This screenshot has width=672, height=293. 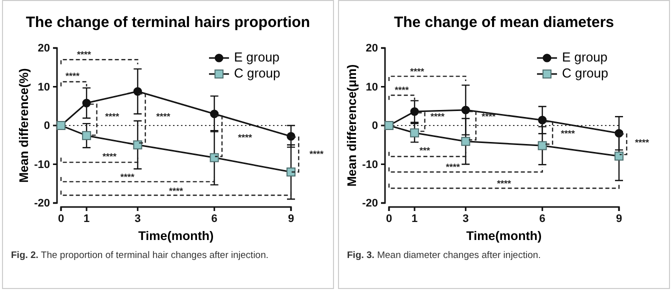 I want to click on chart-title: The change of mean diameters, so click(x=504, y=22).